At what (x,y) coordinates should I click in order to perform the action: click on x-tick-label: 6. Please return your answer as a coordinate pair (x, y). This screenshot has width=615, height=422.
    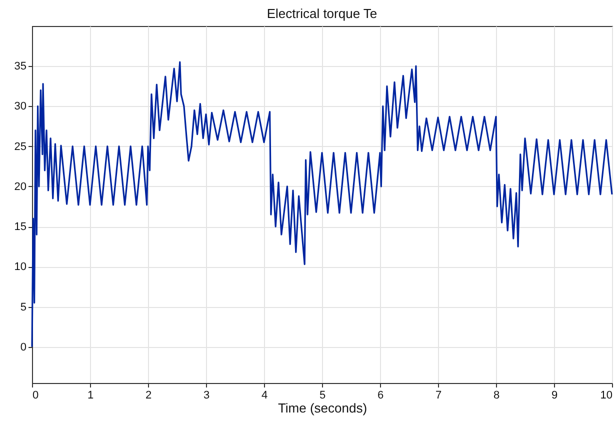
    Looking at the image, I should click on (380, 396).